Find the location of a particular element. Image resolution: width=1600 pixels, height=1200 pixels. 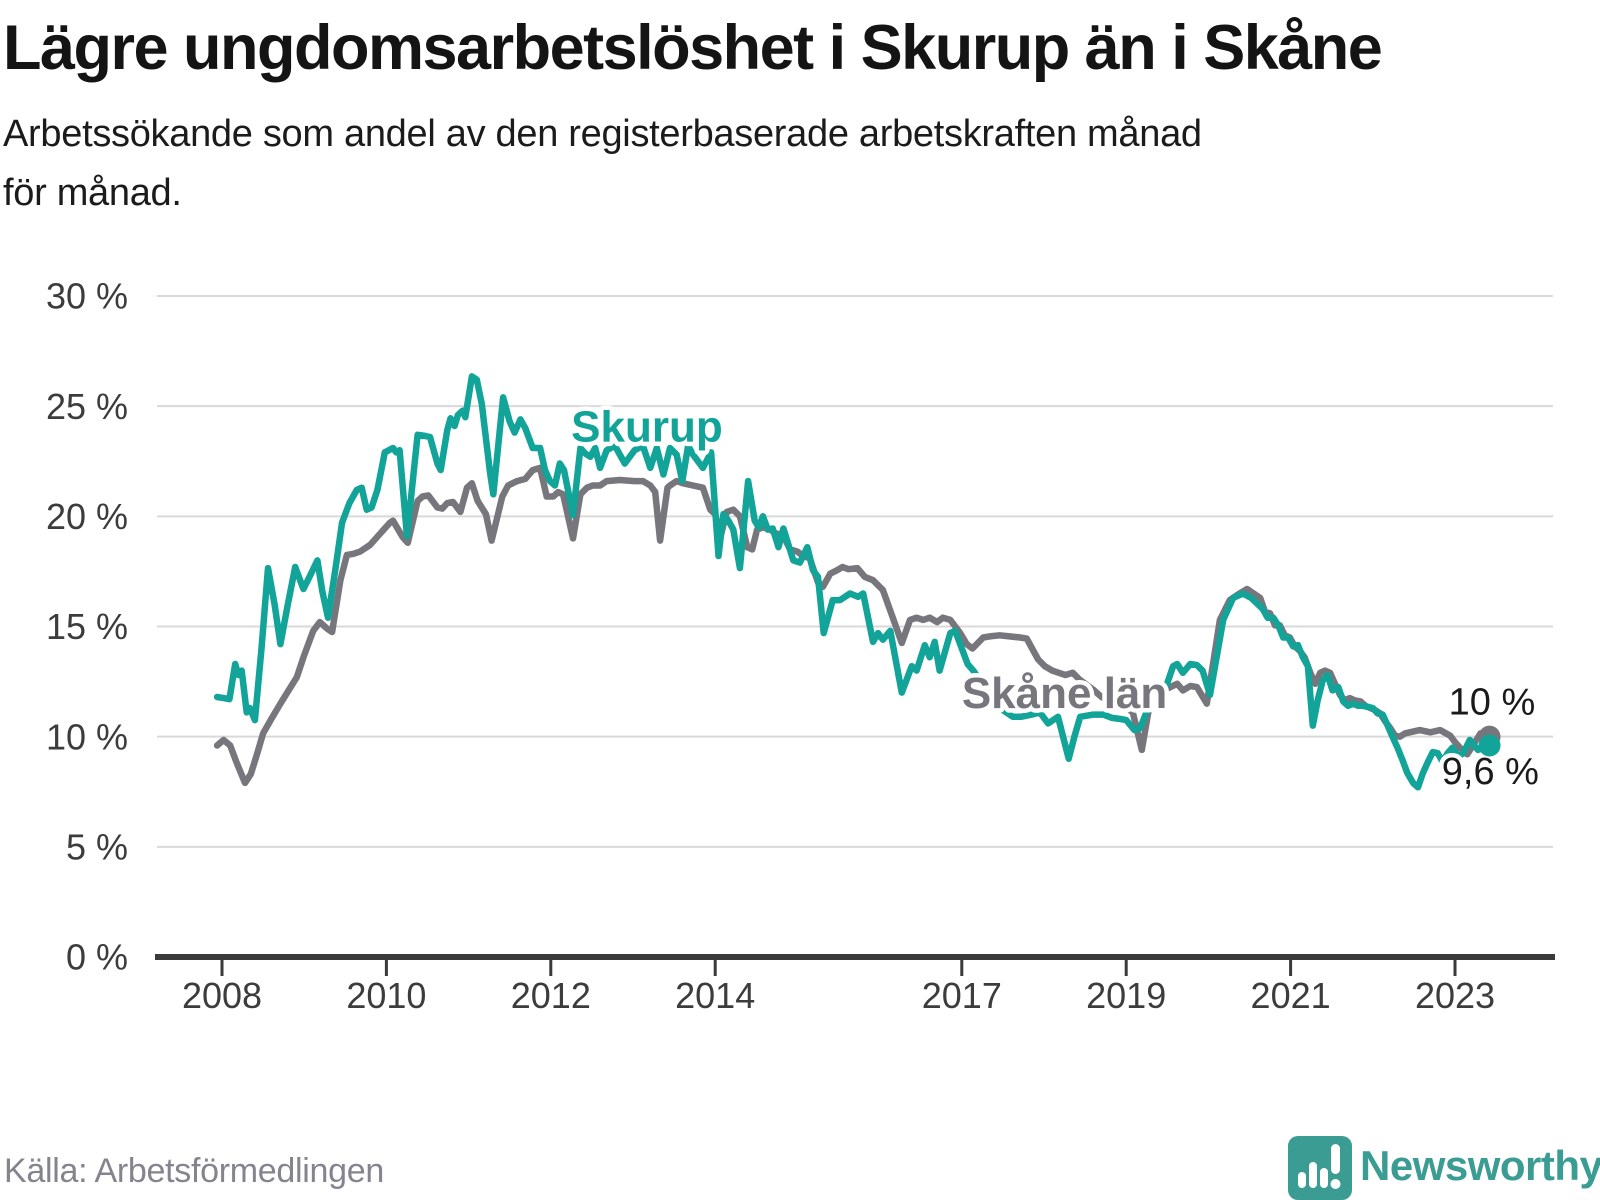

series-label-skane-lan: Skåne län is located at coordinates (1064, 693).